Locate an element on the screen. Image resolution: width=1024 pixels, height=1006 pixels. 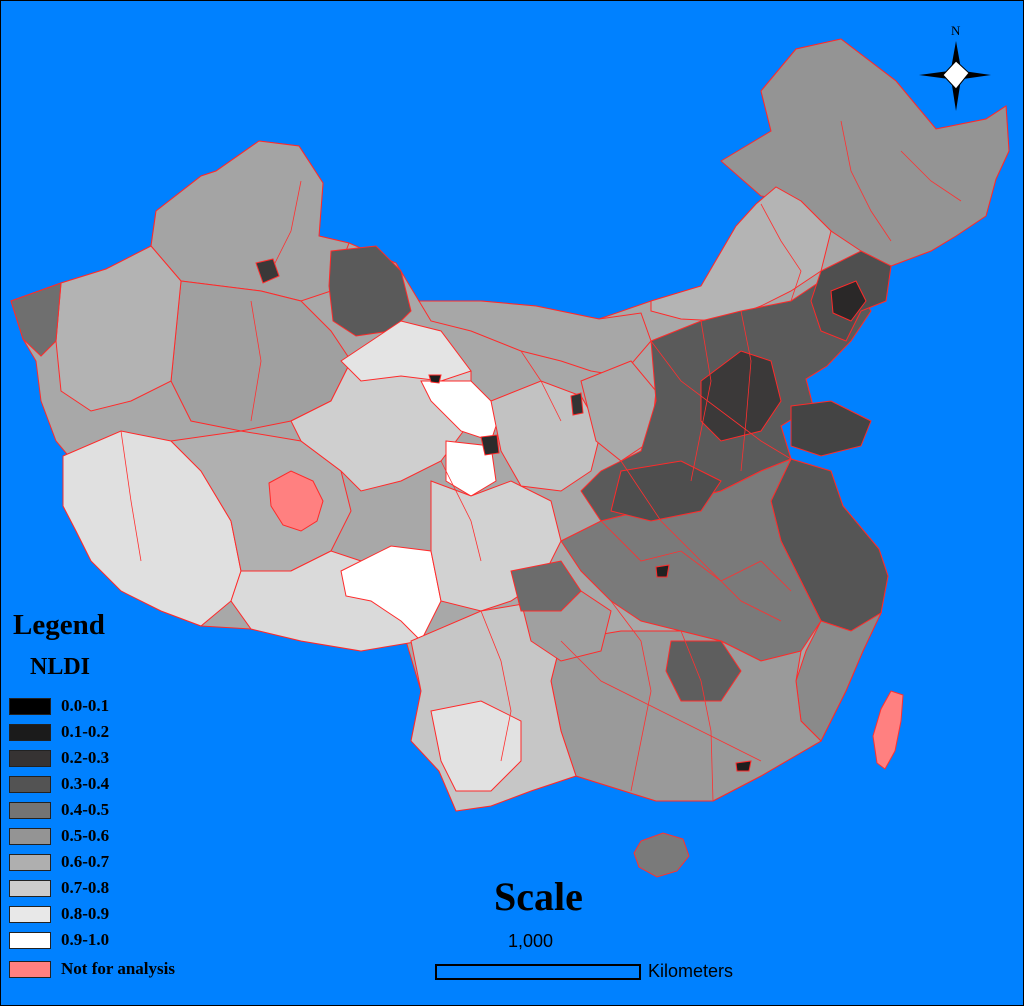
region-fujian is located at coordinates (839, 676).